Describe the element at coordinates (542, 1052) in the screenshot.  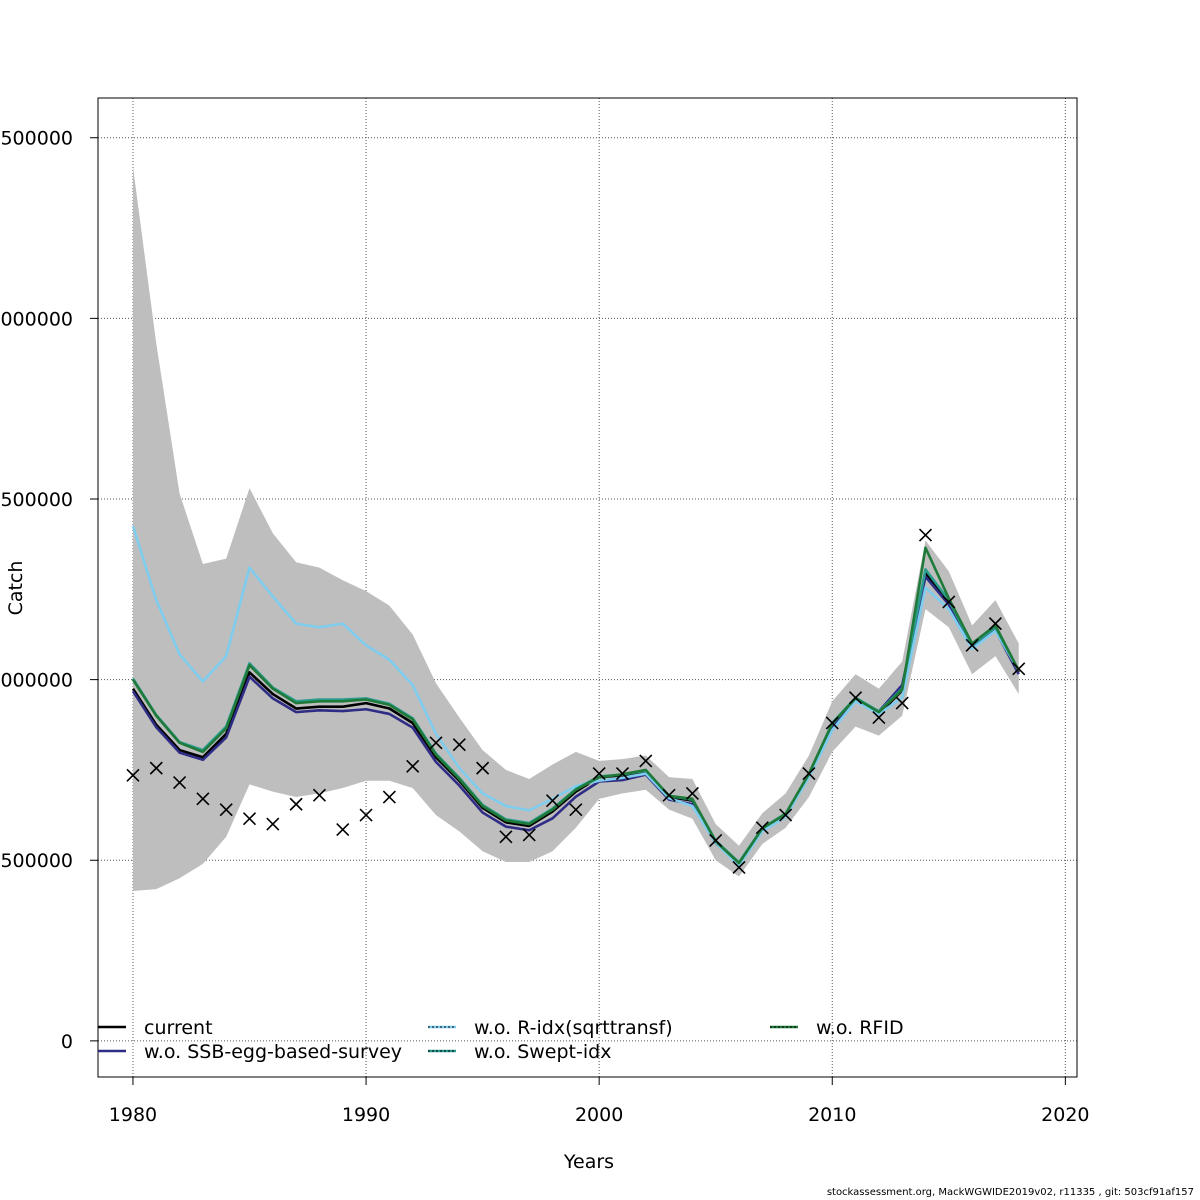
I see `legend-label: w.o. Swept-idx` at that location.